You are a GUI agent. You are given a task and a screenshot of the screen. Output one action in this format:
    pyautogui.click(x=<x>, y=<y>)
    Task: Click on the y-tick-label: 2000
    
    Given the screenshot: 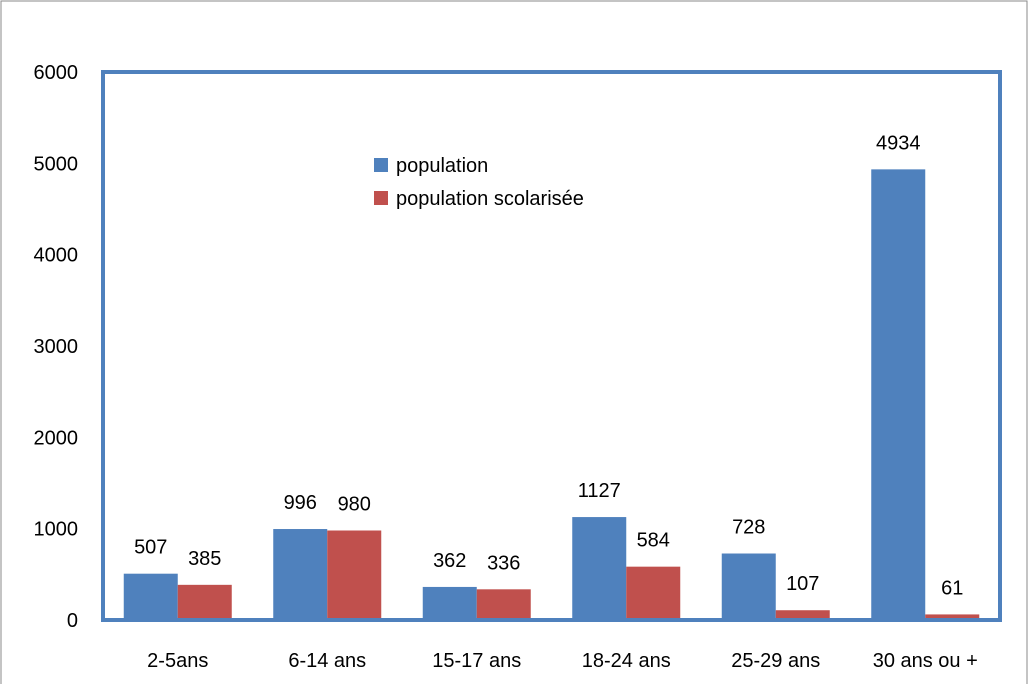 What is the action you would take?
    pyautogui.click(x=56, y=438)
    